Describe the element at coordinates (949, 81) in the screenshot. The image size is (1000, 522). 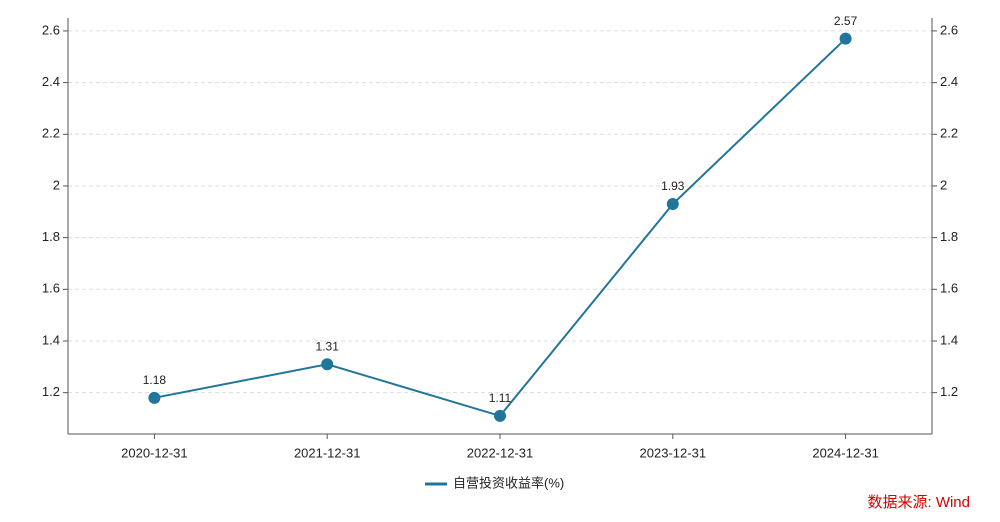
I see `y2-tick-label: 2.4` at that location.